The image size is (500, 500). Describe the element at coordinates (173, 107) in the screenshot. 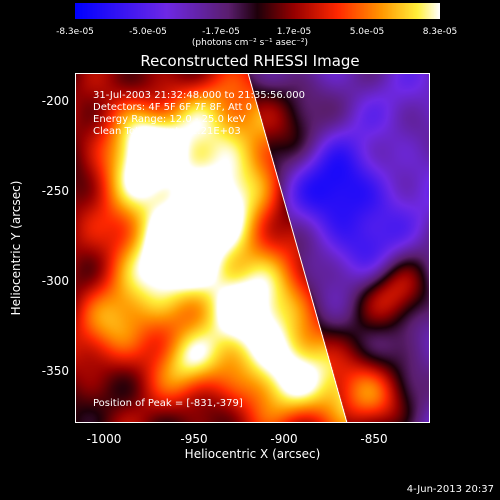

I see `info-detectors: Detectors: 4F 5F 6F 7F 8F, Att 0` at that location.